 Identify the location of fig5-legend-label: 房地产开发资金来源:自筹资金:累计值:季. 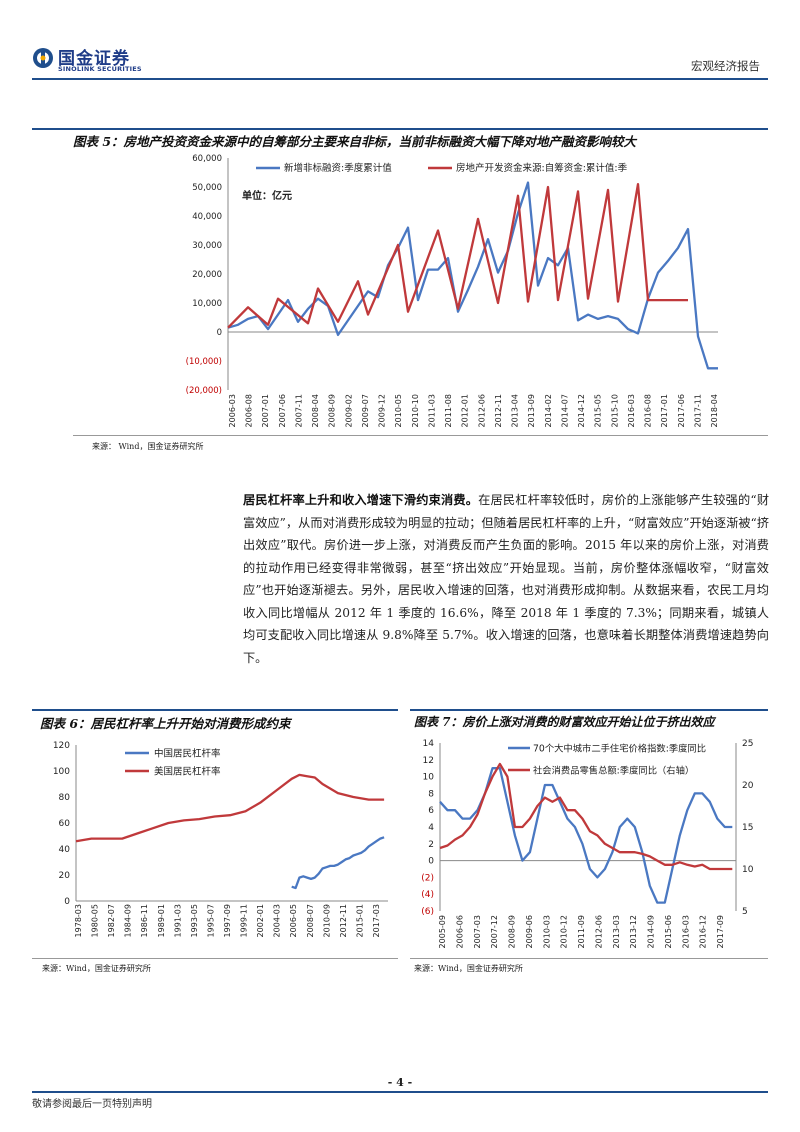
(542, 168).